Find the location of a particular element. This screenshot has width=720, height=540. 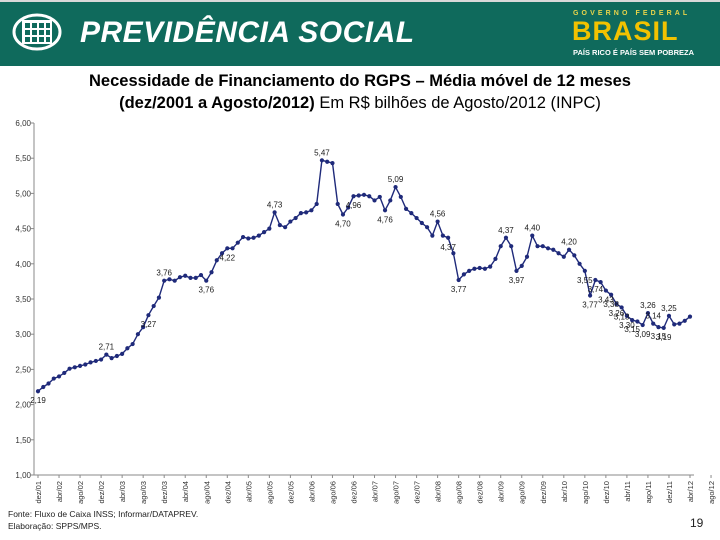

y-tick-label: 4,00 is located at coordinates (23, 264).